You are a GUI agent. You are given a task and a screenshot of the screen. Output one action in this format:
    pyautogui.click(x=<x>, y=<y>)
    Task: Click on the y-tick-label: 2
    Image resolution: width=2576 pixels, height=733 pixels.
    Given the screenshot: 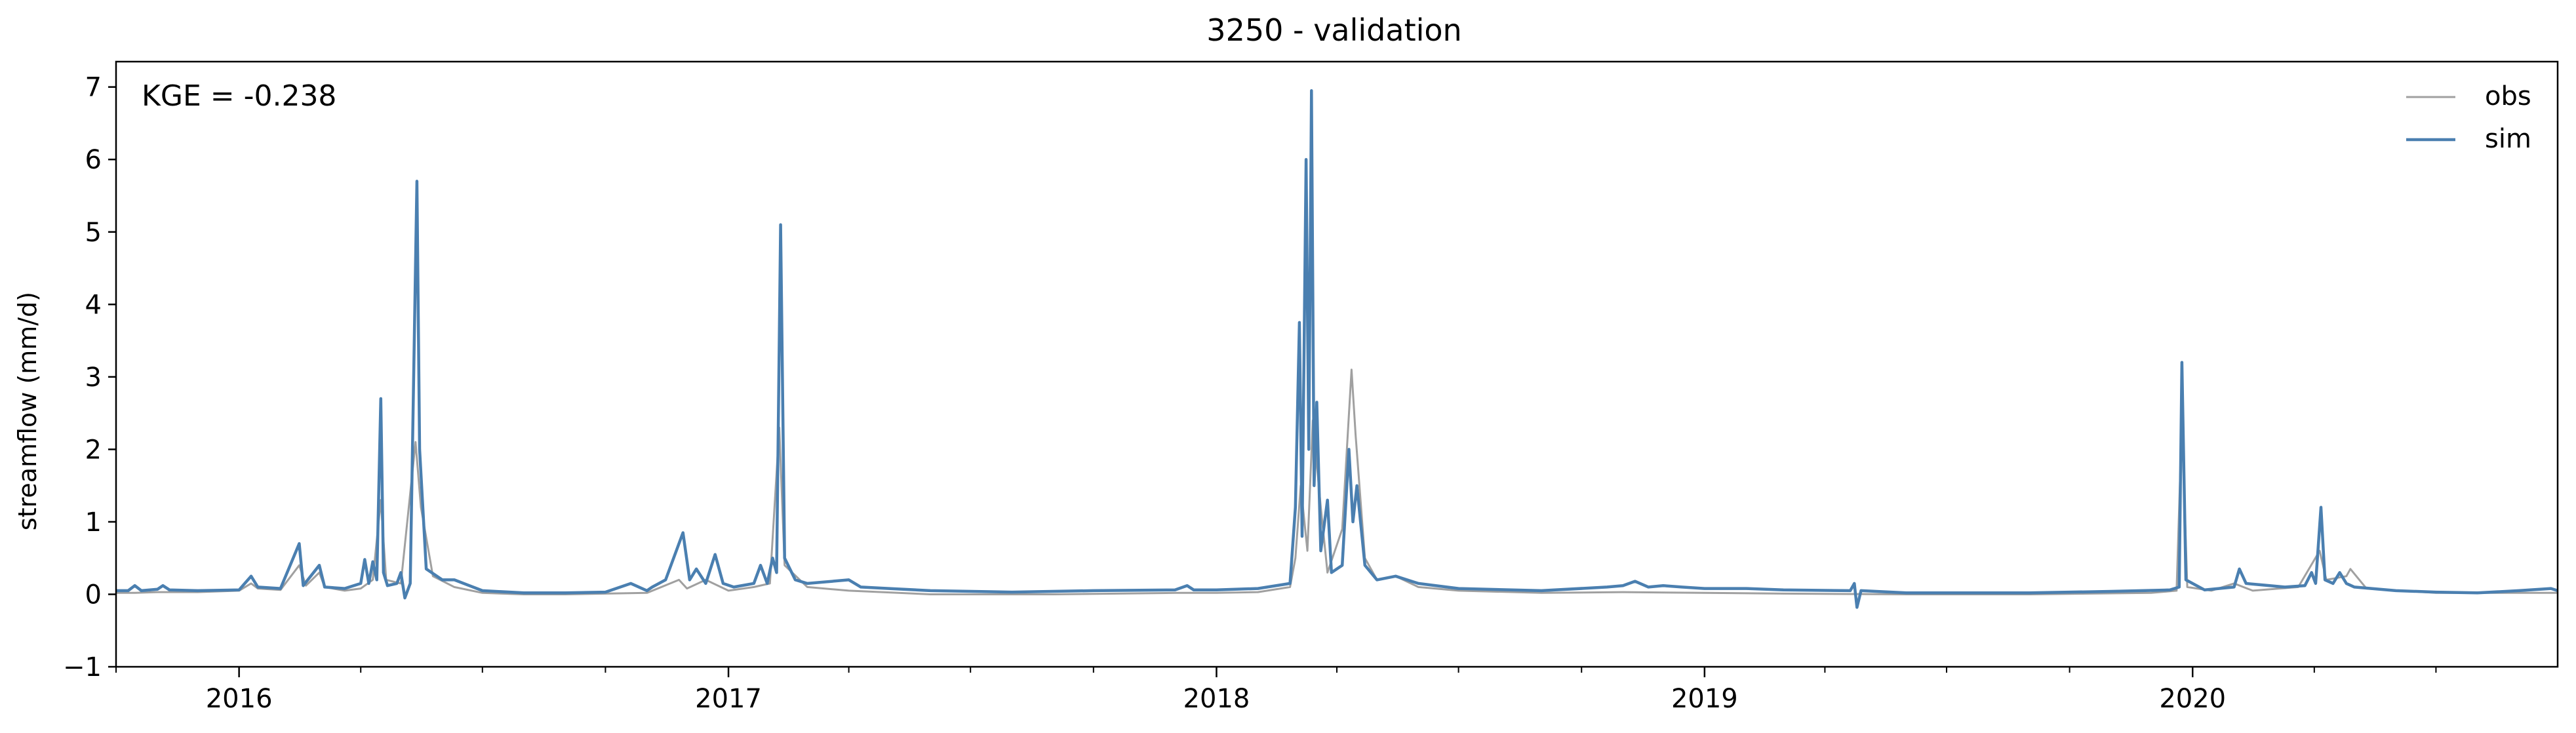 What is the action you would take?
    pyautogui.click(x=93, y=450)
    